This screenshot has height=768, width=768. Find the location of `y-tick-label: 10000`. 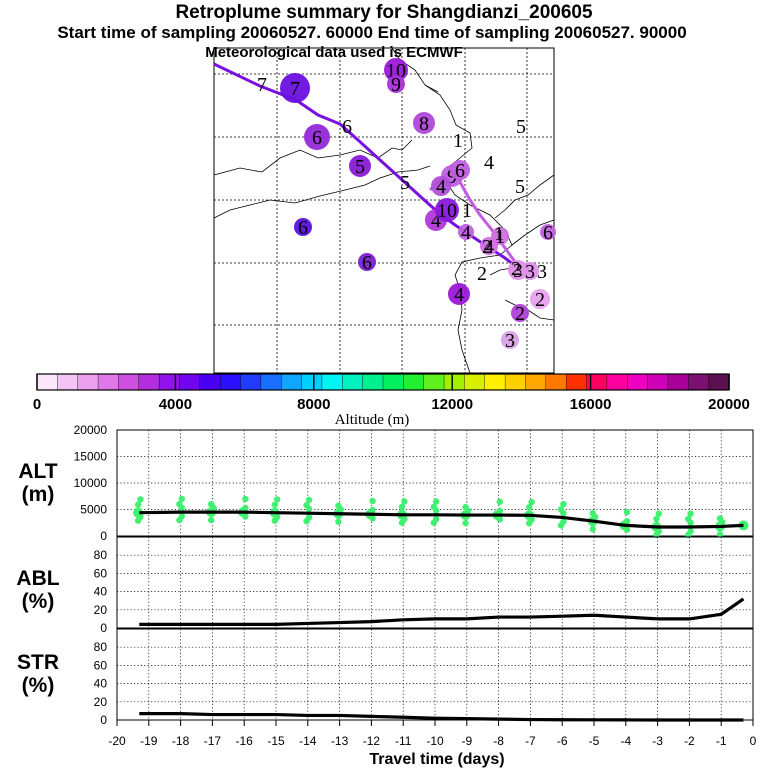

y-tick-label: 10000 is located at coordinates (91, 483).